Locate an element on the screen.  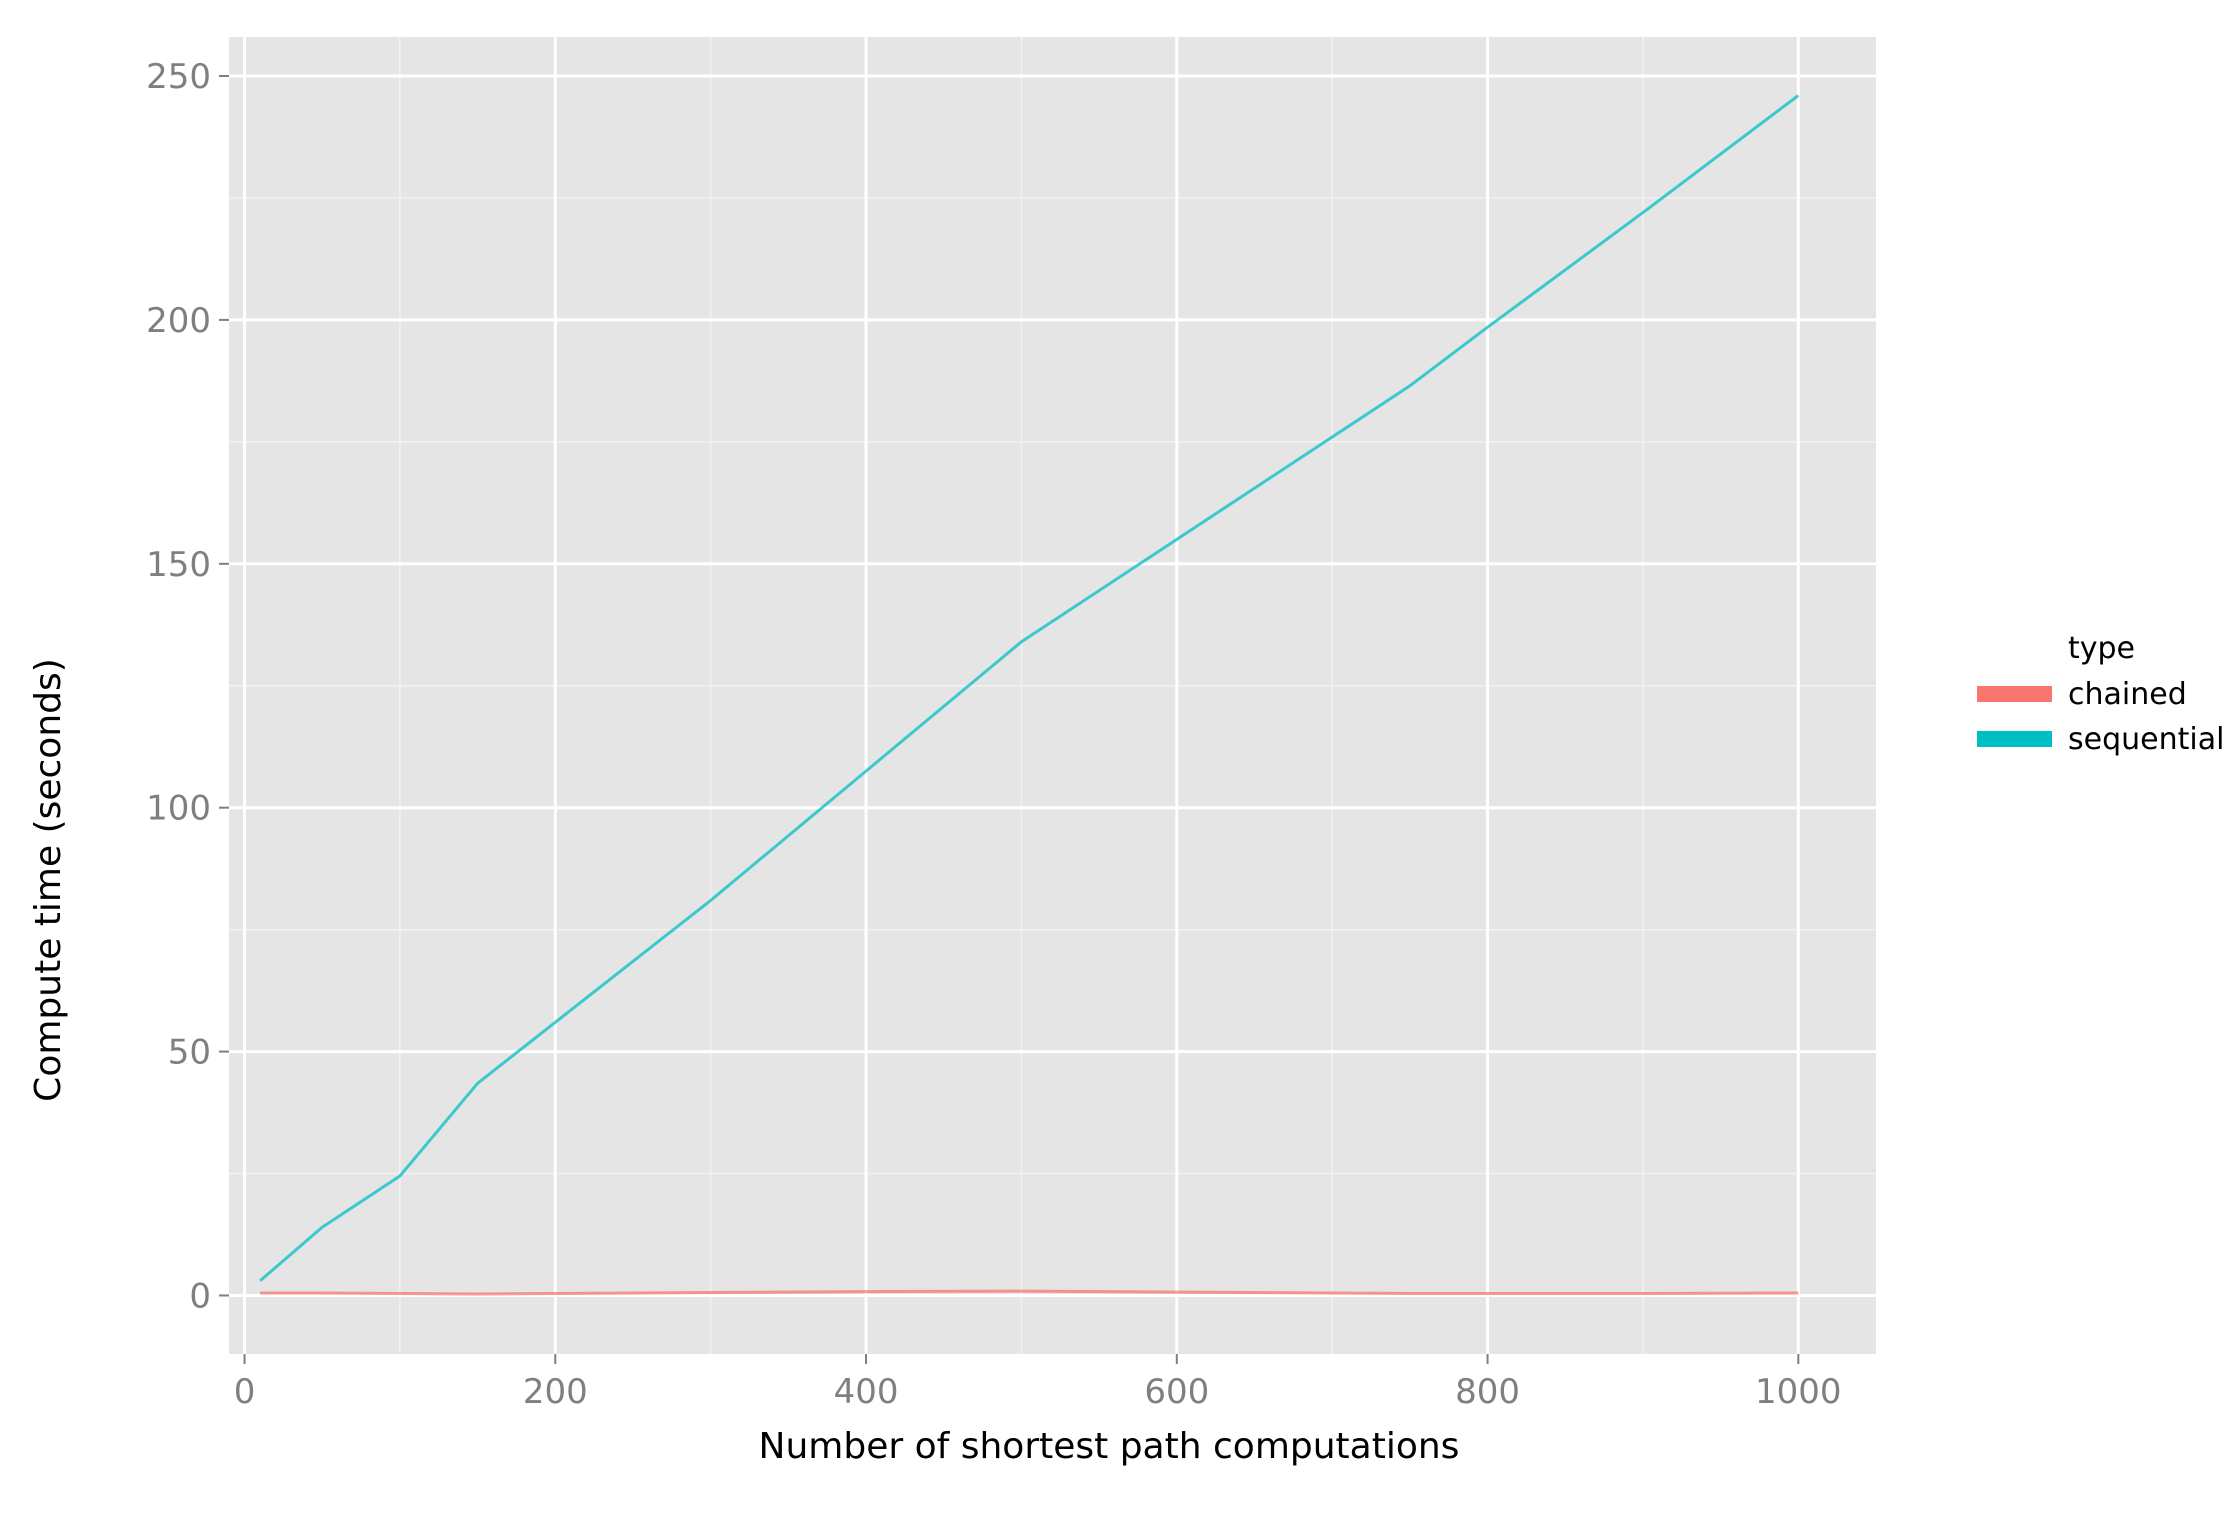
y-axis-title: Compute time (seconds) is located at coordinates (48, 880).